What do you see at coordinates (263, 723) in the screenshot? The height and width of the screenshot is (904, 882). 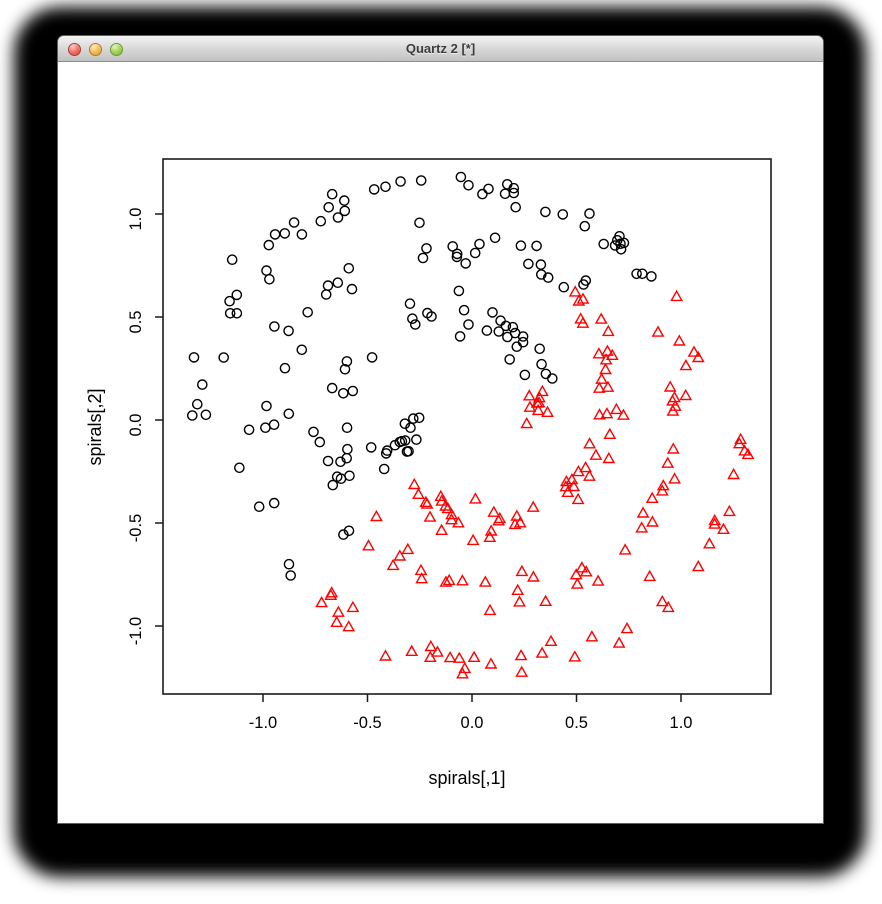 I see `tick-label: -1.0` at bounding box center [263, 723].